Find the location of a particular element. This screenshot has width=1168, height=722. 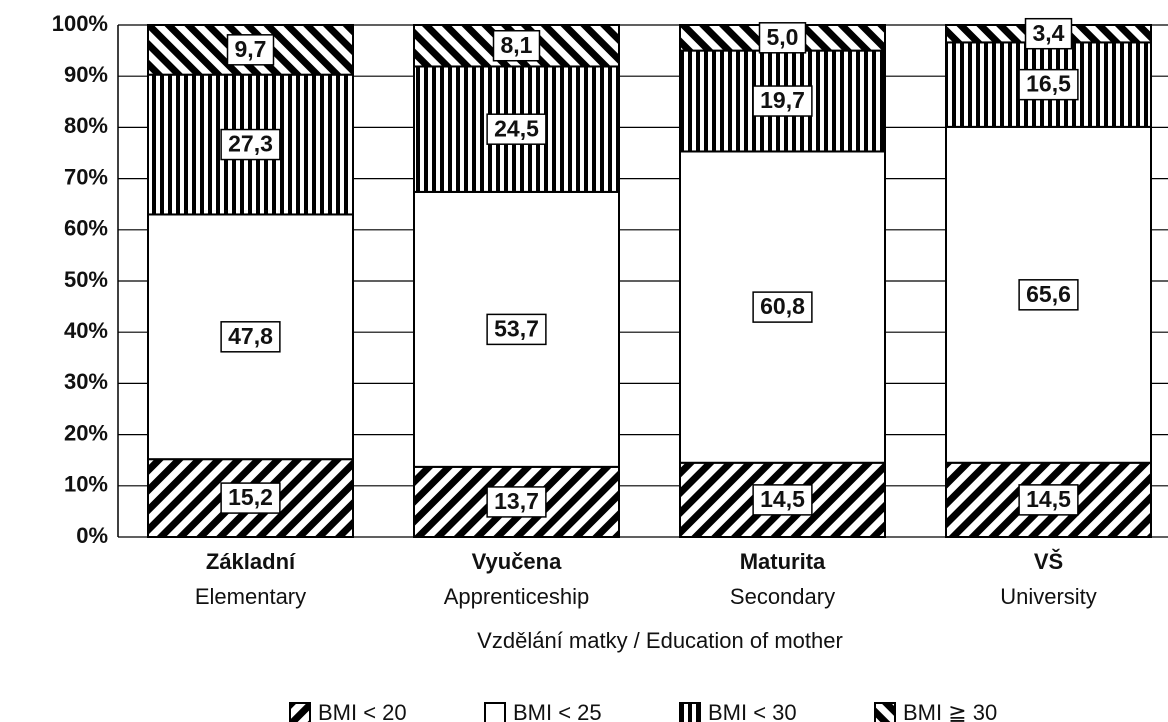

value-label: 47,8 is located at coordinates (250, 336).